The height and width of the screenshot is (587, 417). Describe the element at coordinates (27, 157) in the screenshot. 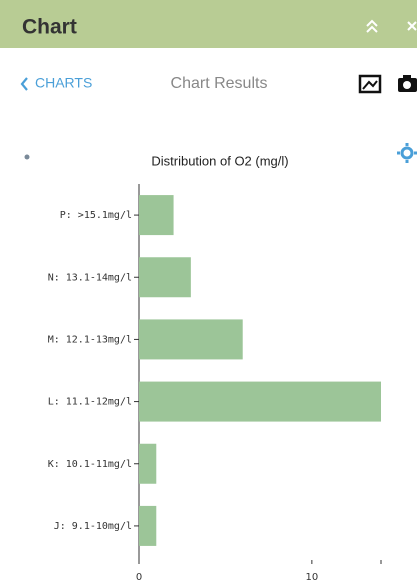

I see `status-dot` at that location.